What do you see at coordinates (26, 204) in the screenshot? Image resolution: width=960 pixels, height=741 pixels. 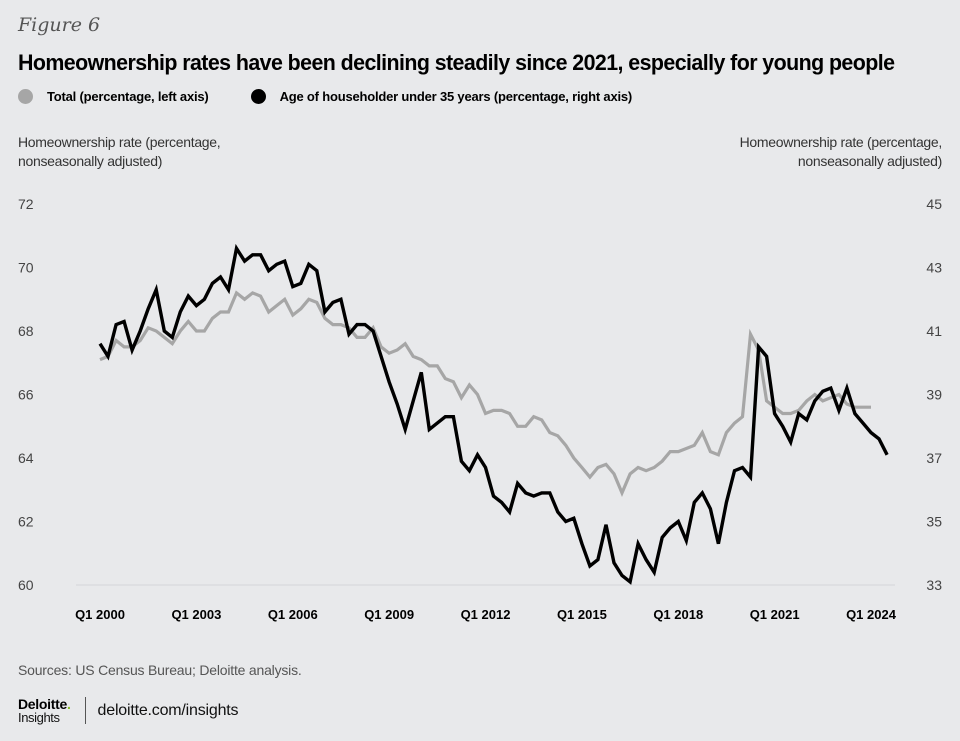 I see `left-tick-label: 72` at bounding box center [26, 204].